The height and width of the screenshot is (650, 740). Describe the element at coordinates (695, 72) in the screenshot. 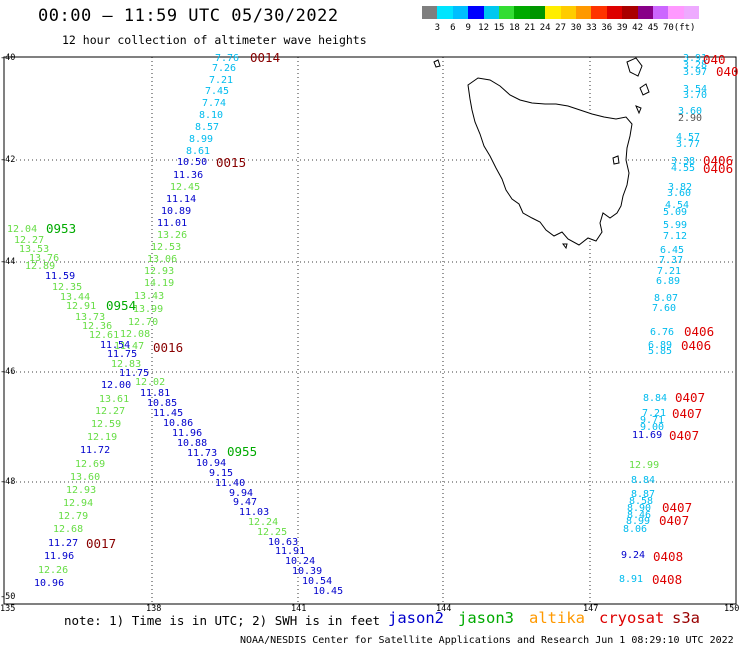

I see `wave-height-value: 3.97` at that location.